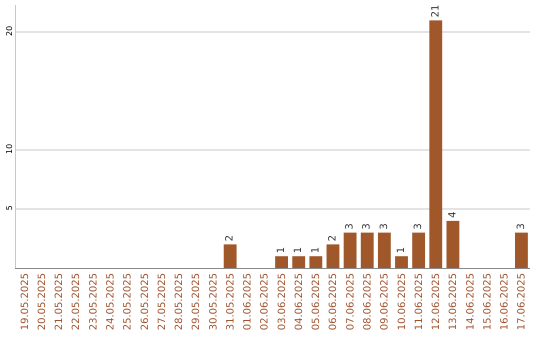  What do you see at coordinates (316, 301) in the screenshot?
I see `x-tick-label: 05.06.2025` at bounding box center [316, 301].